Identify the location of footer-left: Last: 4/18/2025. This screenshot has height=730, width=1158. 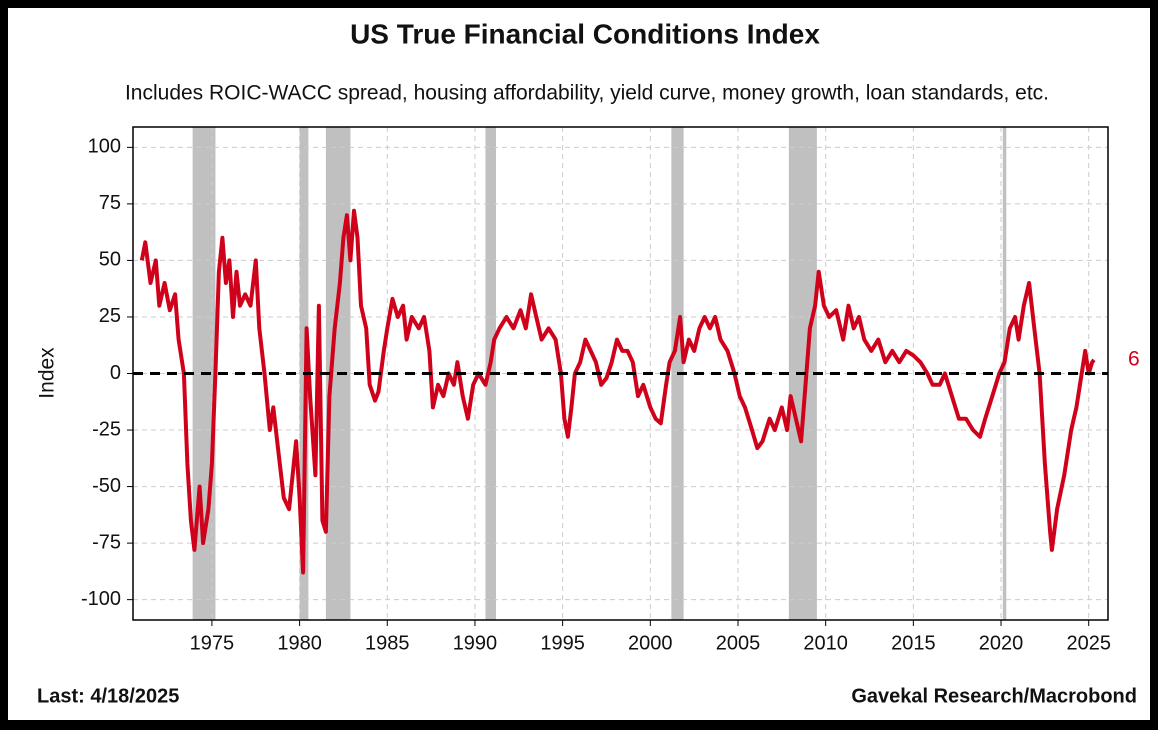
(108, 696).